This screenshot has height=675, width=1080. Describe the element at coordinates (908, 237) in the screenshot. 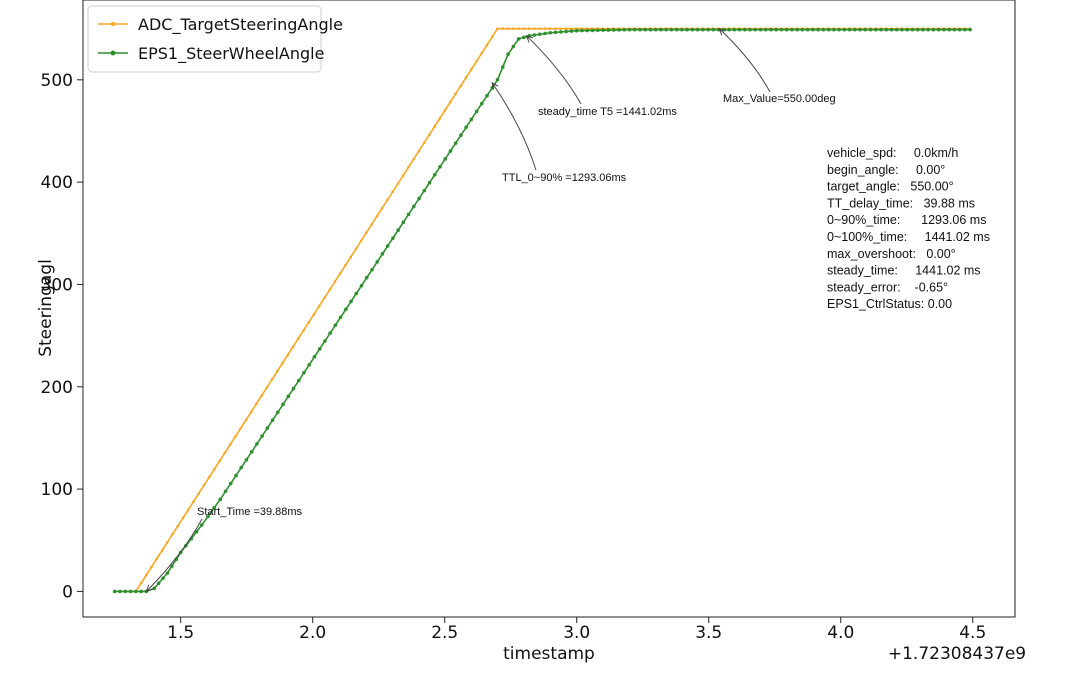

I see `stats-line: 0~100%_time: 1441.02 ms` at that location.